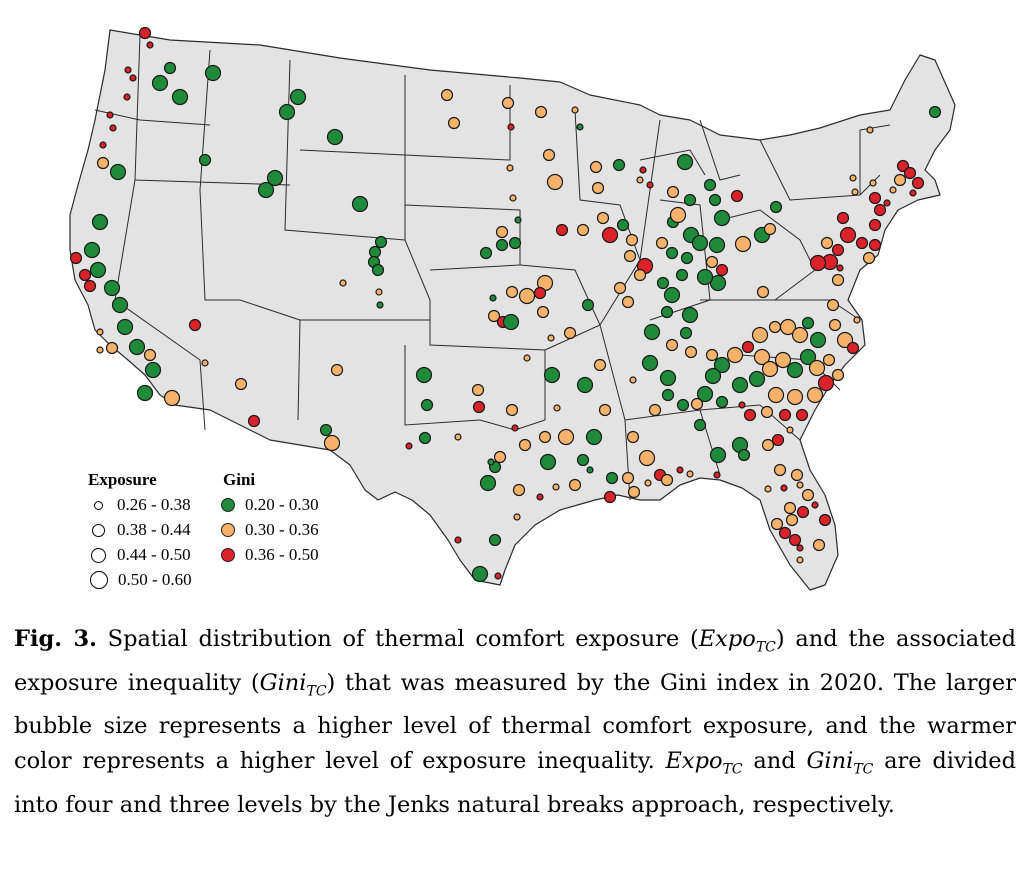  Describe the element at coordinates (55, 639) in the screenshot. I see `figure-label: Fig. 3.` at that location.